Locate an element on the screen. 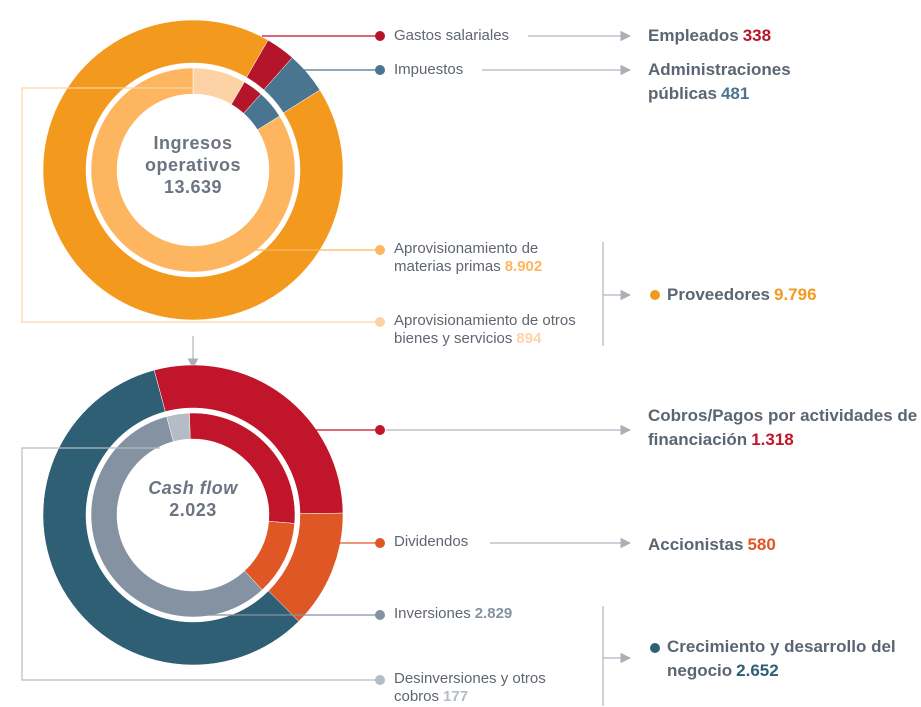  inner-label: Gastos salariales is located at coordinates (464, 36).